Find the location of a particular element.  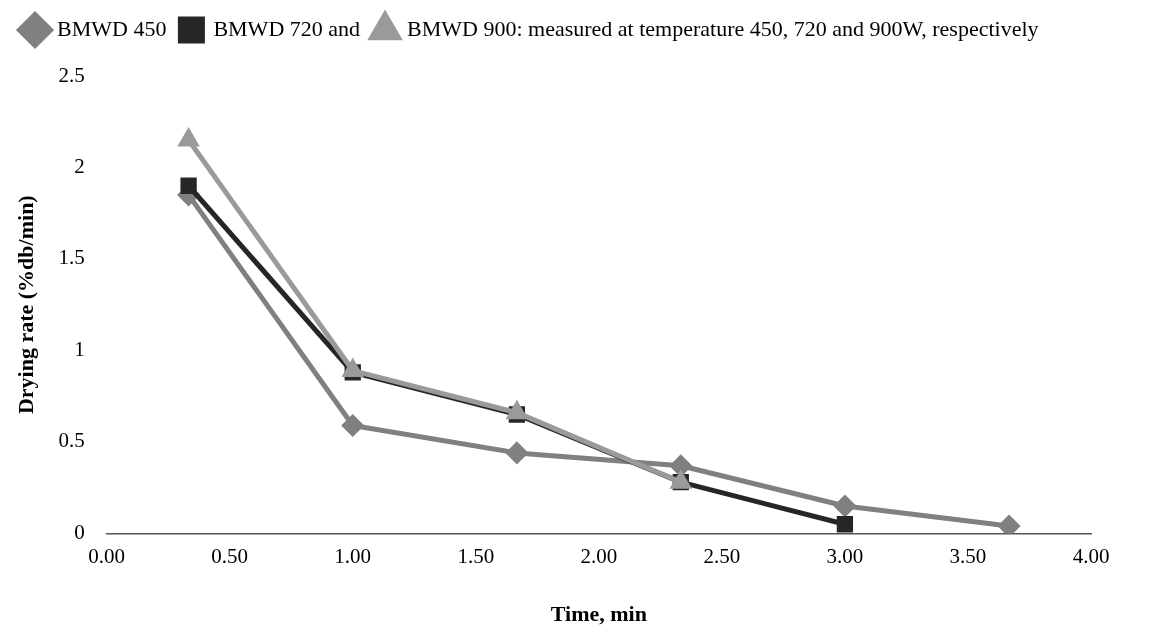

legend-label: BMWD 900: measured at temperature 450, 720 and 900W, respectively is located at coordinates (723, 28).